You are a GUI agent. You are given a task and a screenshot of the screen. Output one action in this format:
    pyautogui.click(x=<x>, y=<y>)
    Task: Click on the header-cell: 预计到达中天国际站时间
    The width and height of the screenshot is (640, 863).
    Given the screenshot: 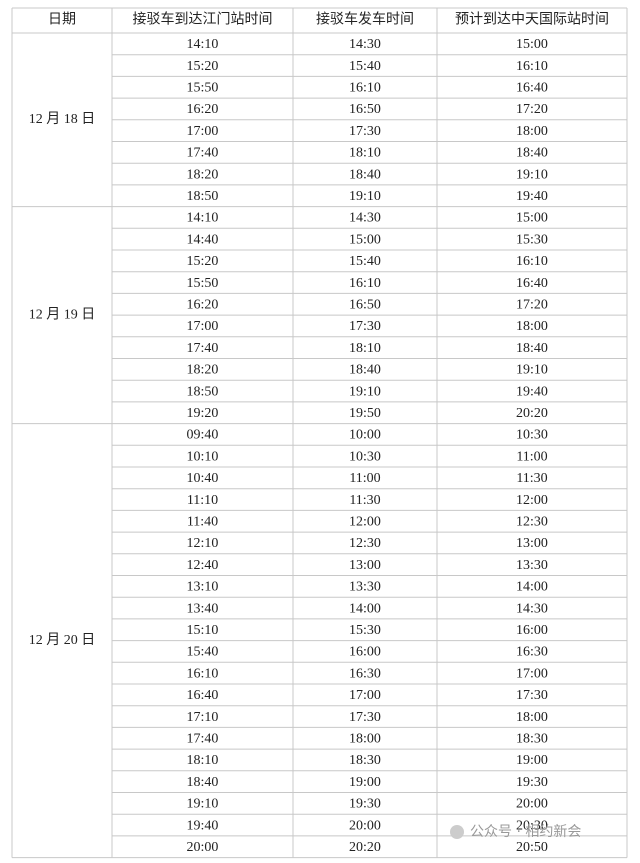 What is the action you would take?
    pyautogui.click(x=532, y=20)
    